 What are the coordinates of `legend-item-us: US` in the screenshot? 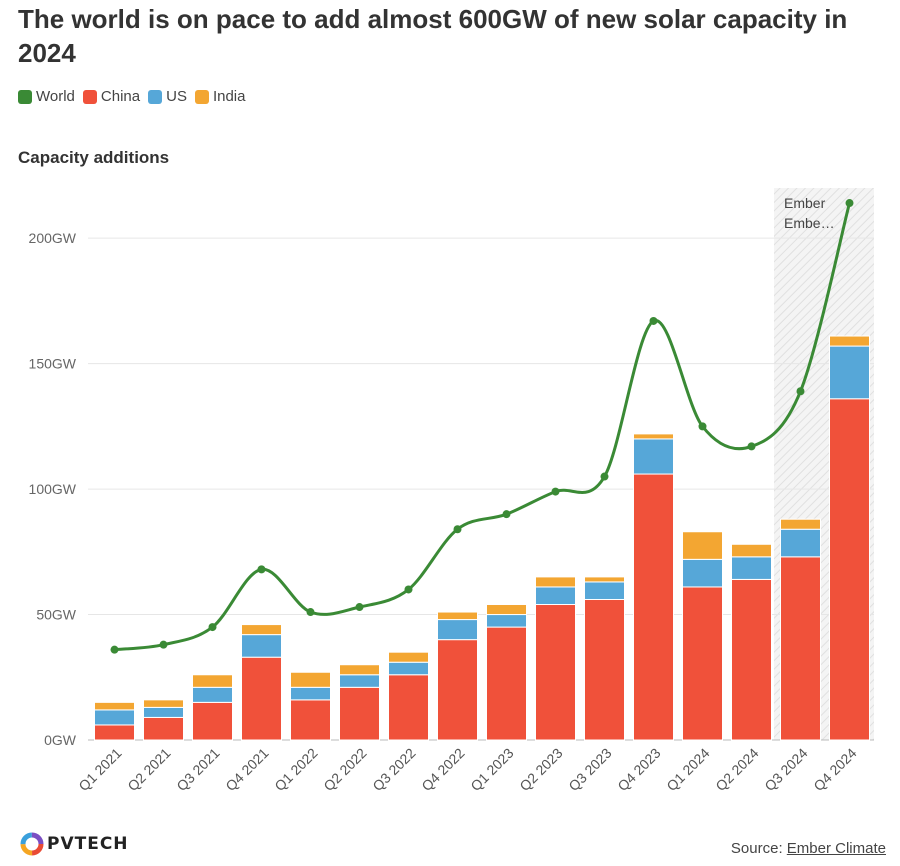 It's located at (167, 96).